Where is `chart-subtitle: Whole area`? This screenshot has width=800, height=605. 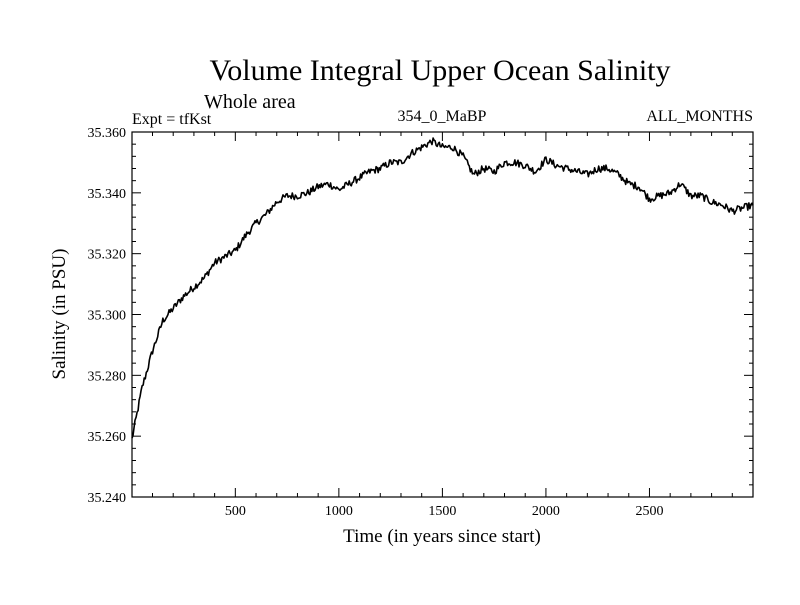 chart-subtitle: Whole area is located at coordinates (250, 102).